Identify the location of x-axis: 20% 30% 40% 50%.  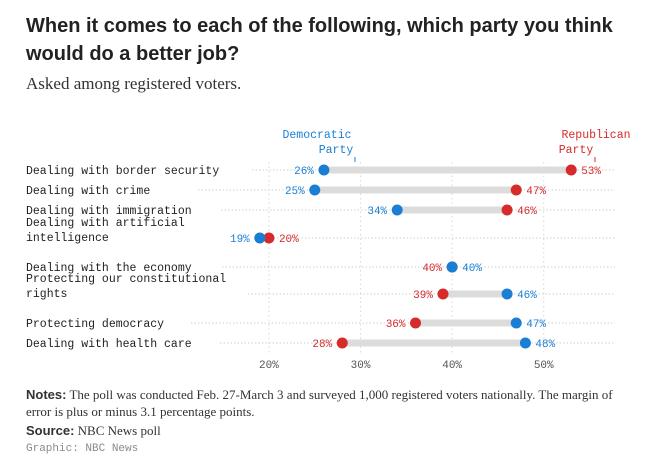
(406, 366).